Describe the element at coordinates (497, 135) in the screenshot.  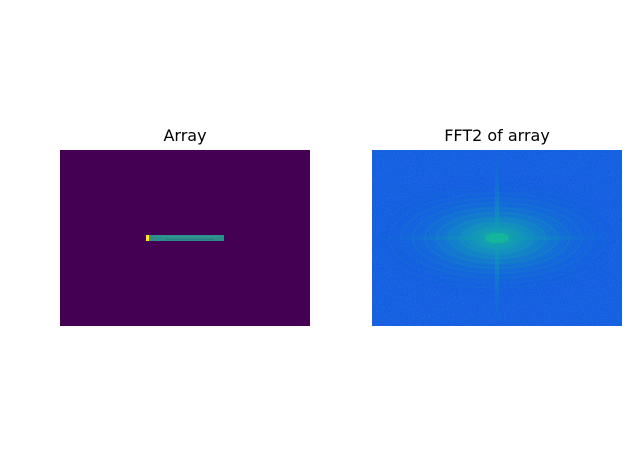
I see `fft-plot-title: FFT2 of array` at that location.